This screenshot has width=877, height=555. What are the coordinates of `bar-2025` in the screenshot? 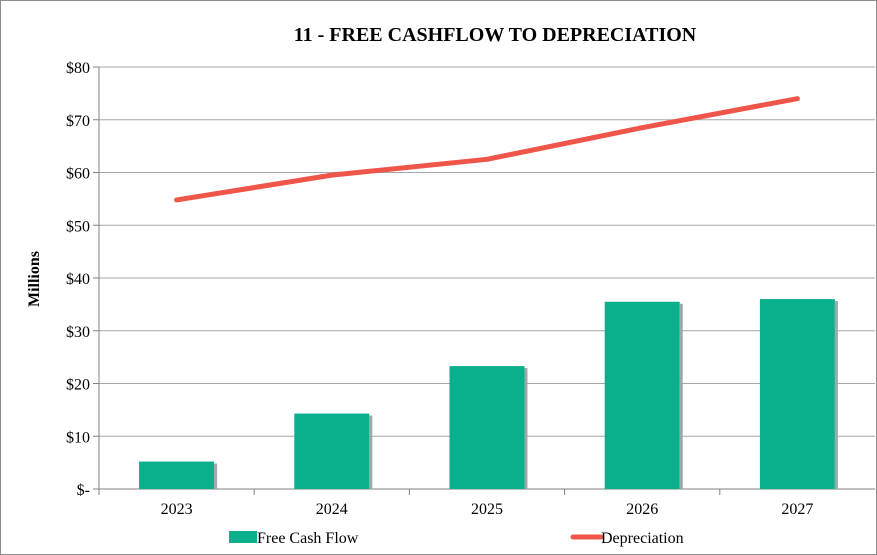 It's located at (487, 427).